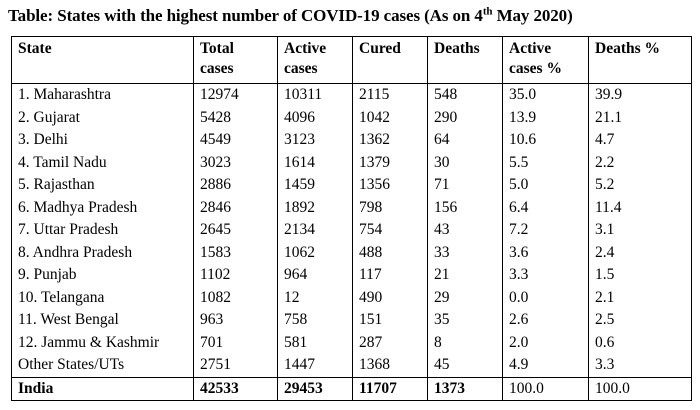  I want to click on header-cured: Cured, so click(390, 60).